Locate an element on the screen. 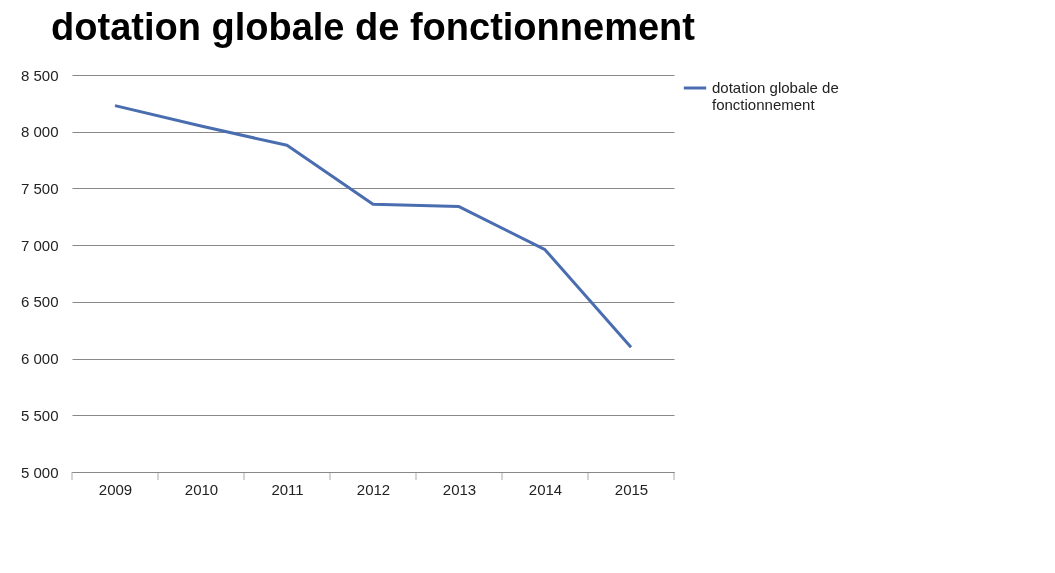  chart-title: dotation globale de fonctionnement is located at coordinates (373, 27).